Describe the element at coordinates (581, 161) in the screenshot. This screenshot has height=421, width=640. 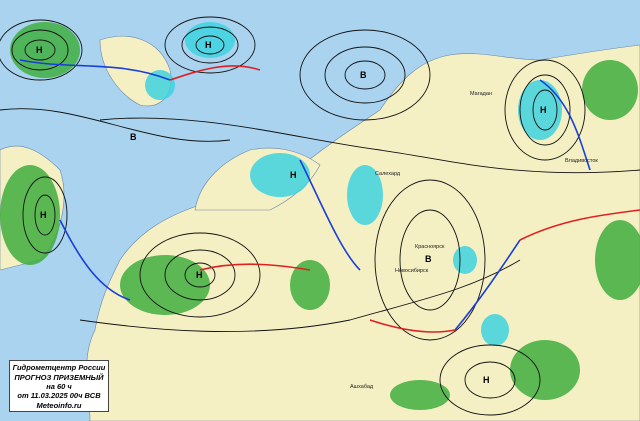
I see `city-label: Владивосток` at that location.